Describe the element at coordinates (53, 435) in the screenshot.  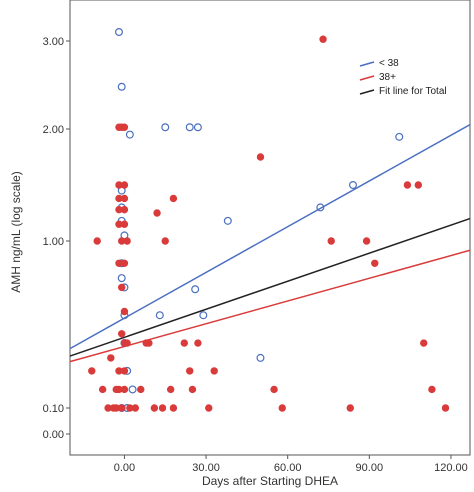
I see `y-tick-label: 0.00` at that location.